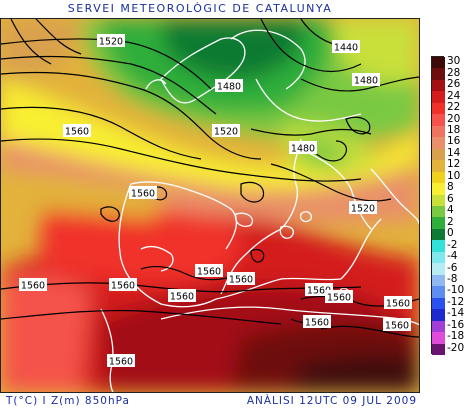  I want to click on legend-label: 30, so click(454, 61).